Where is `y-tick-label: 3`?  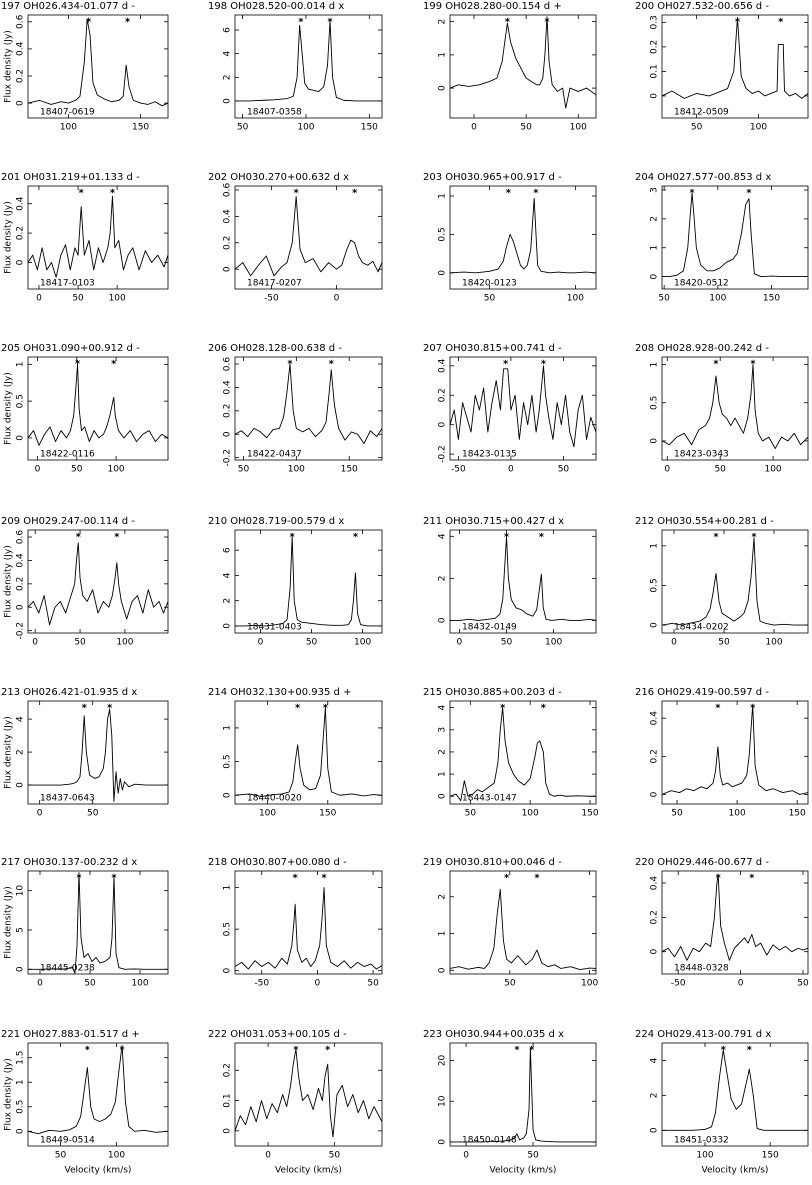
y-tick-label: 3 is located at coordinates (443, 730).